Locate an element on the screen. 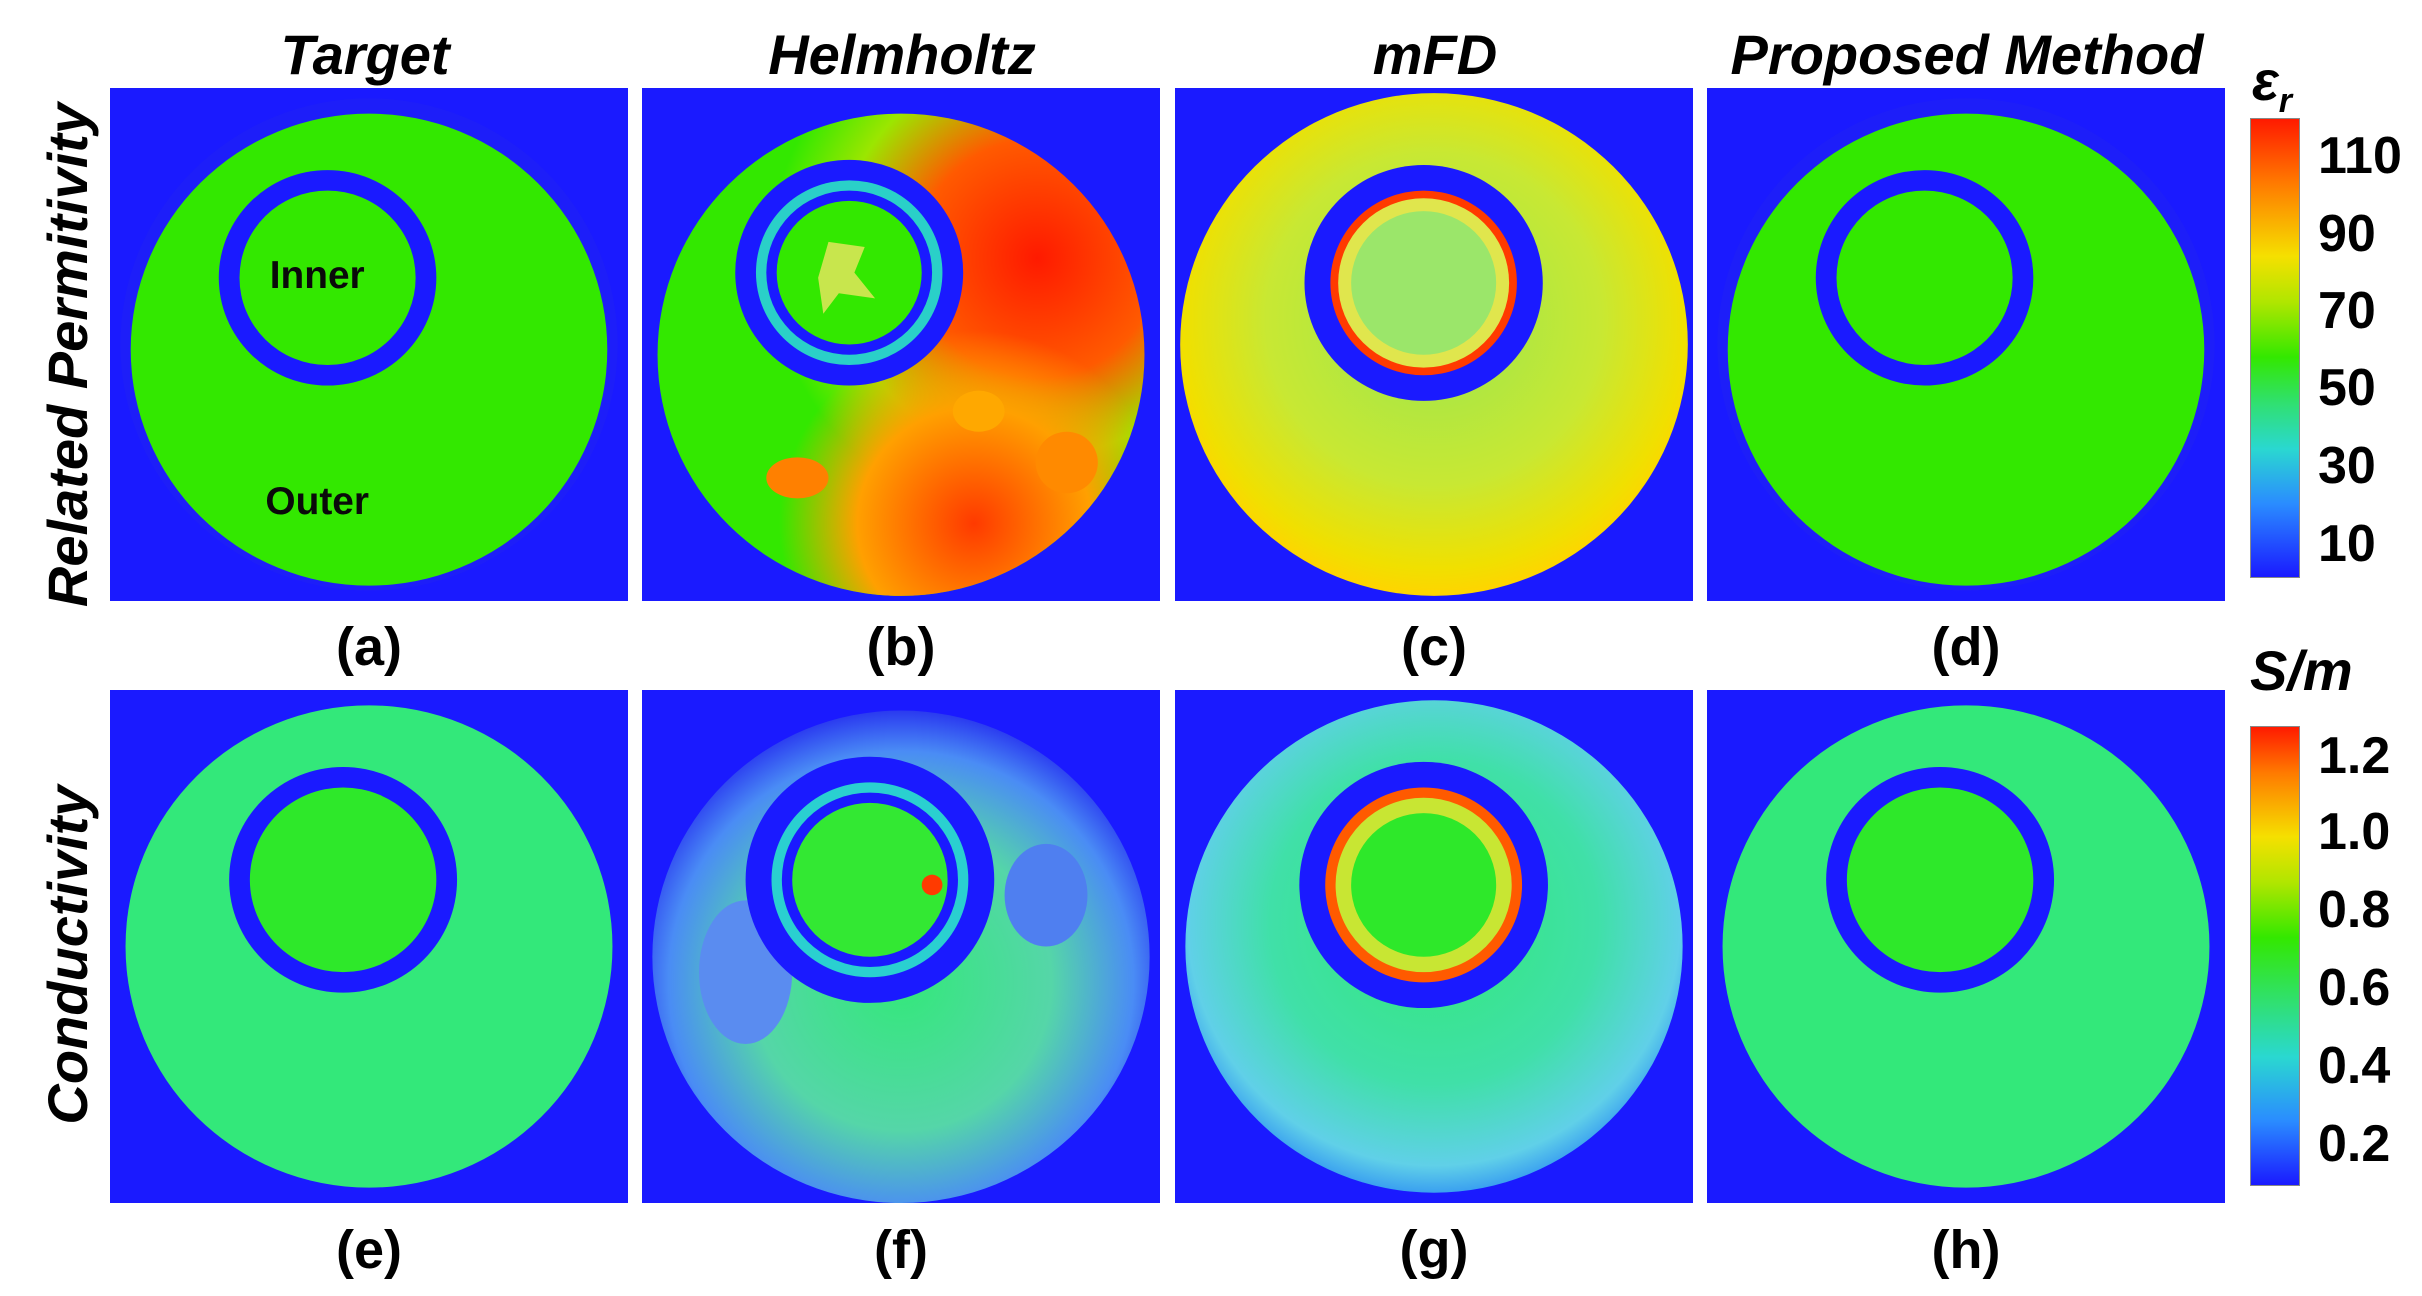  colorbar-title-symbol: ε is located at coordinates (2265, 80).